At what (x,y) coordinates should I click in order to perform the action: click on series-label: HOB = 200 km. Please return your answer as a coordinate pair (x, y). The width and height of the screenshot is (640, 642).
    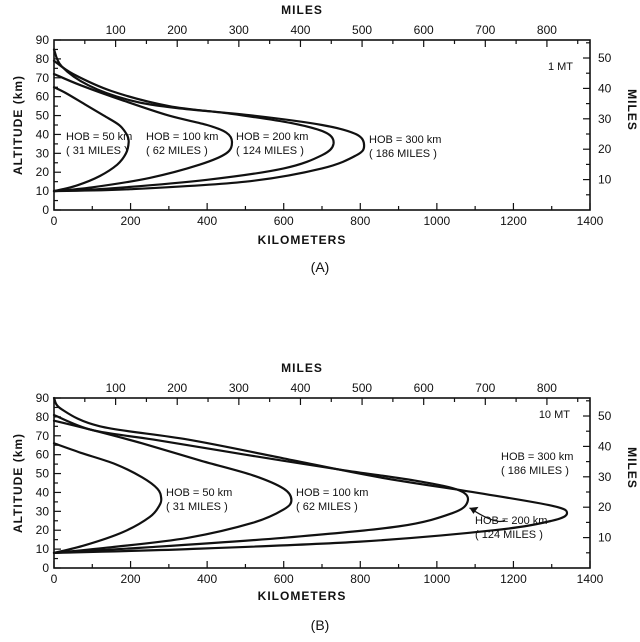
    Looking at the image, I should click on (272, 137).